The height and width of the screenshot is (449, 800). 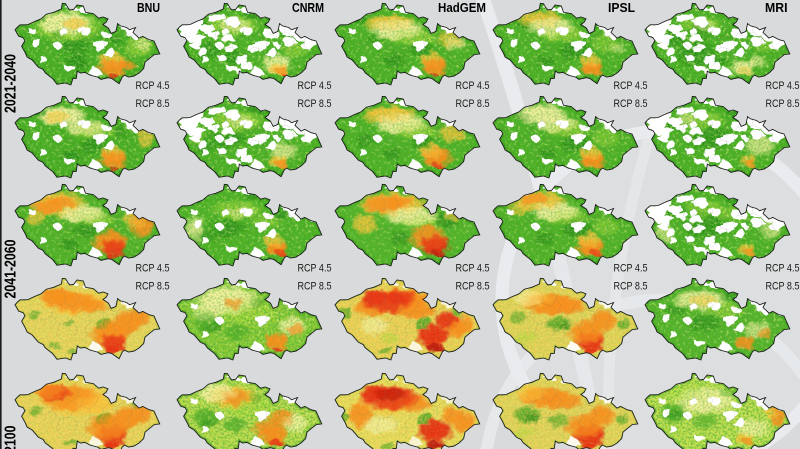 I want to click on svg-text: MRI, so click(x=776, y=8).